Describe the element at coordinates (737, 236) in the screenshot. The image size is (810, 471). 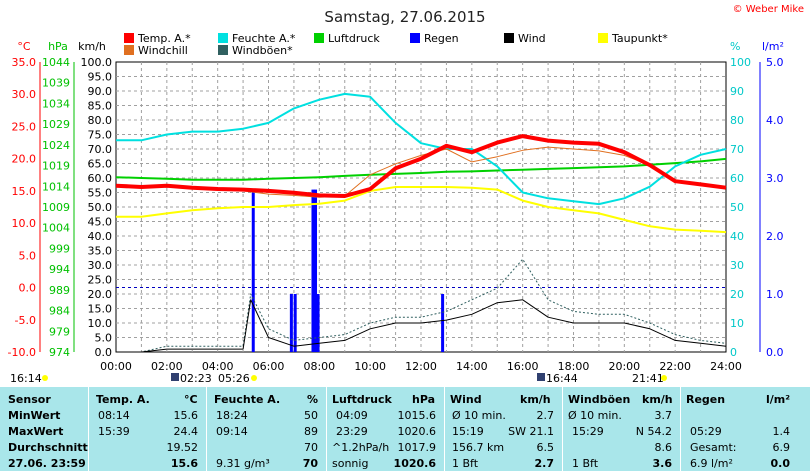
I see `humidity-tick-label: 40` at that location.